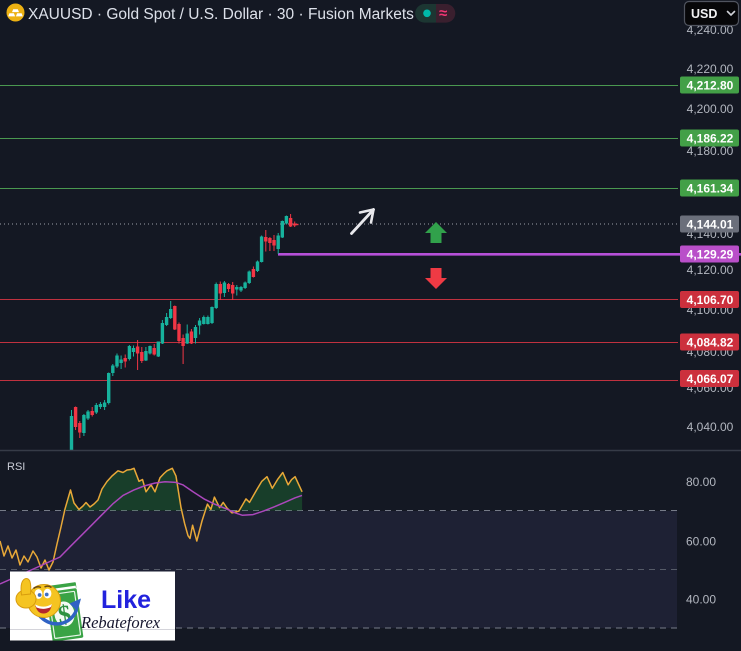 This screenshot has height=651, width=741. What do you see at coordinates (710, 109) in the screenshot?
I see `svg-text: 4,200.00` at bounding box center [710, 109].